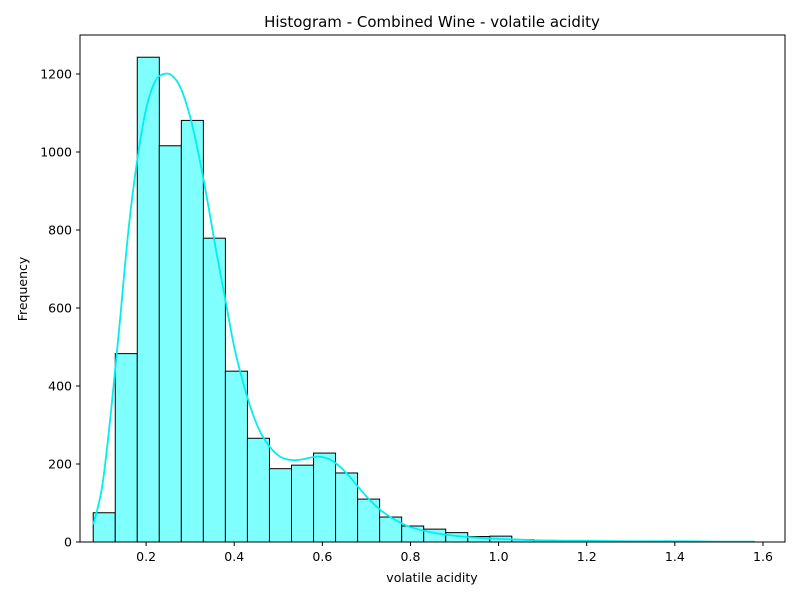  I want to click on x-tick-label: 0.4, so click(234, 556).